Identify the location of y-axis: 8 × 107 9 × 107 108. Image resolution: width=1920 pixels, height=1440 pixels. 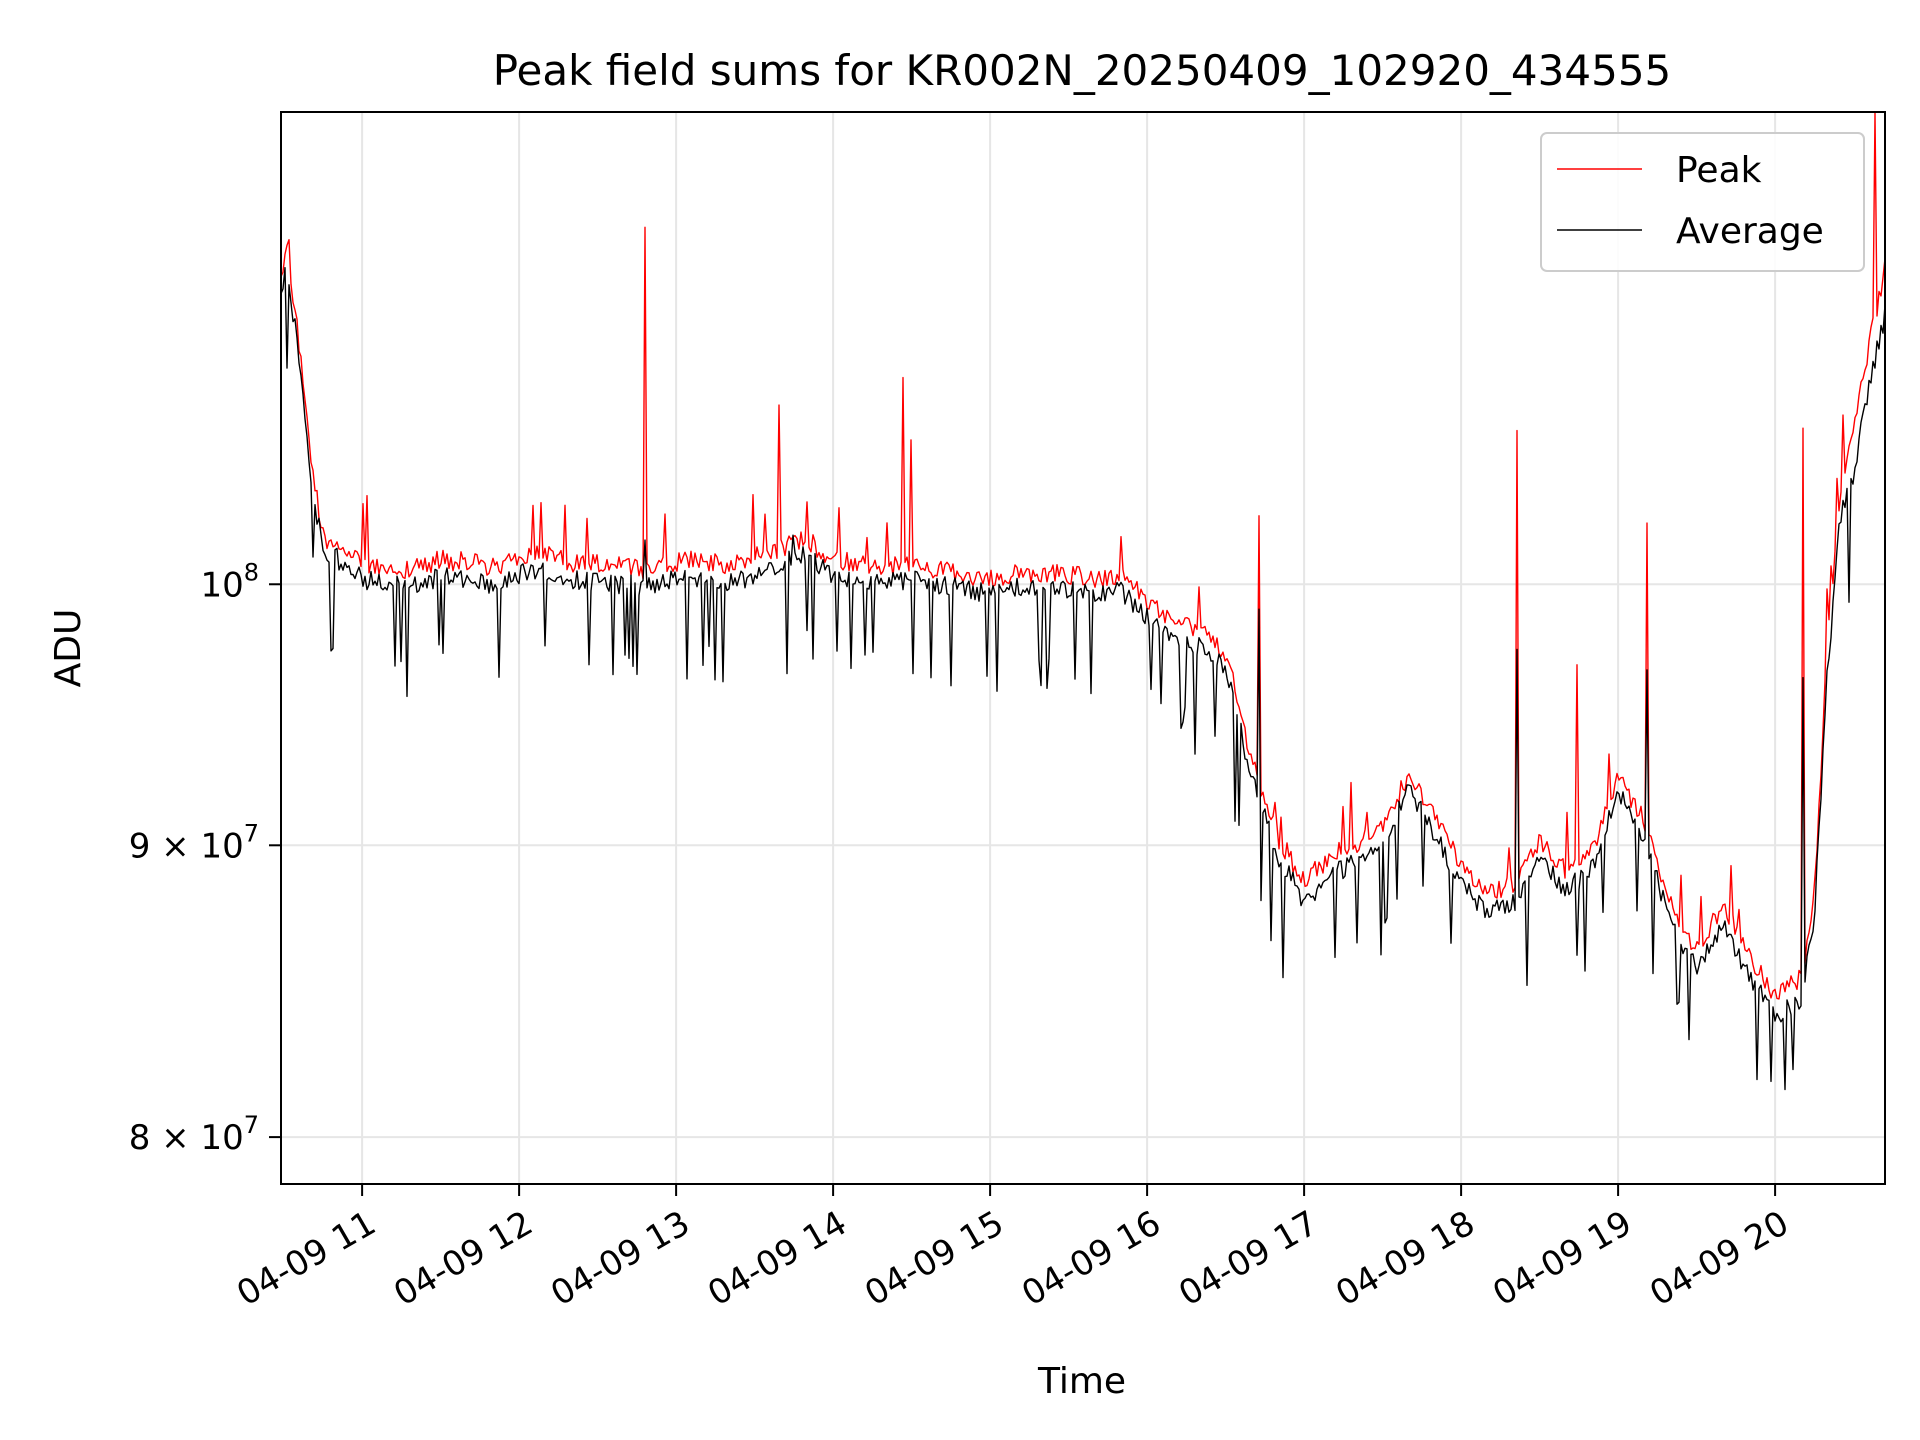
(205, 858).